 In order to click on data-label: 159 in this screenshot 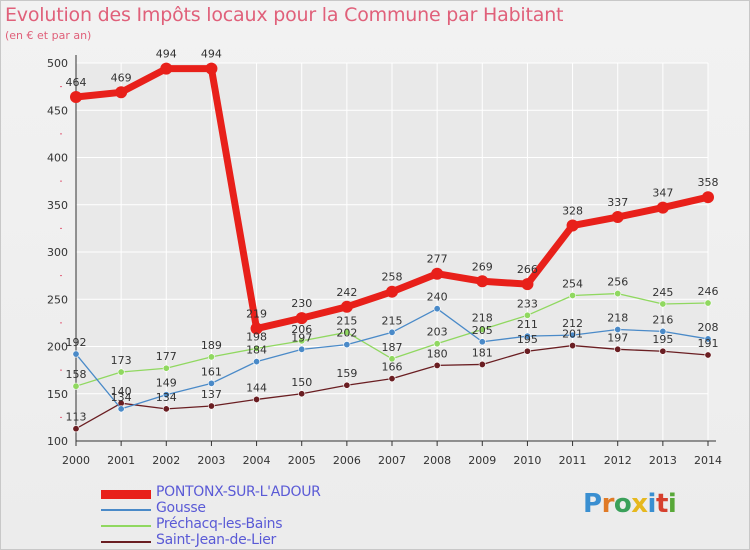, I will do `click(346, 373)`.